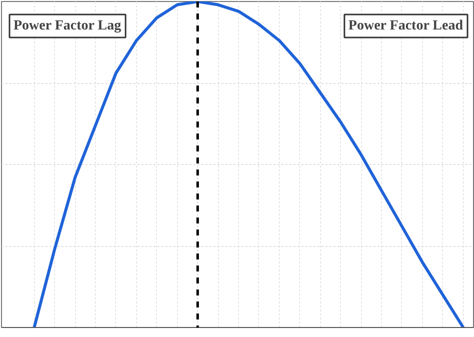 This screenshot has width=474, height=337. What do you see at coordinates (68, 26) in the screenshot?
I see `annotation: Power Factor Lag` at bounding box center [68, 26].